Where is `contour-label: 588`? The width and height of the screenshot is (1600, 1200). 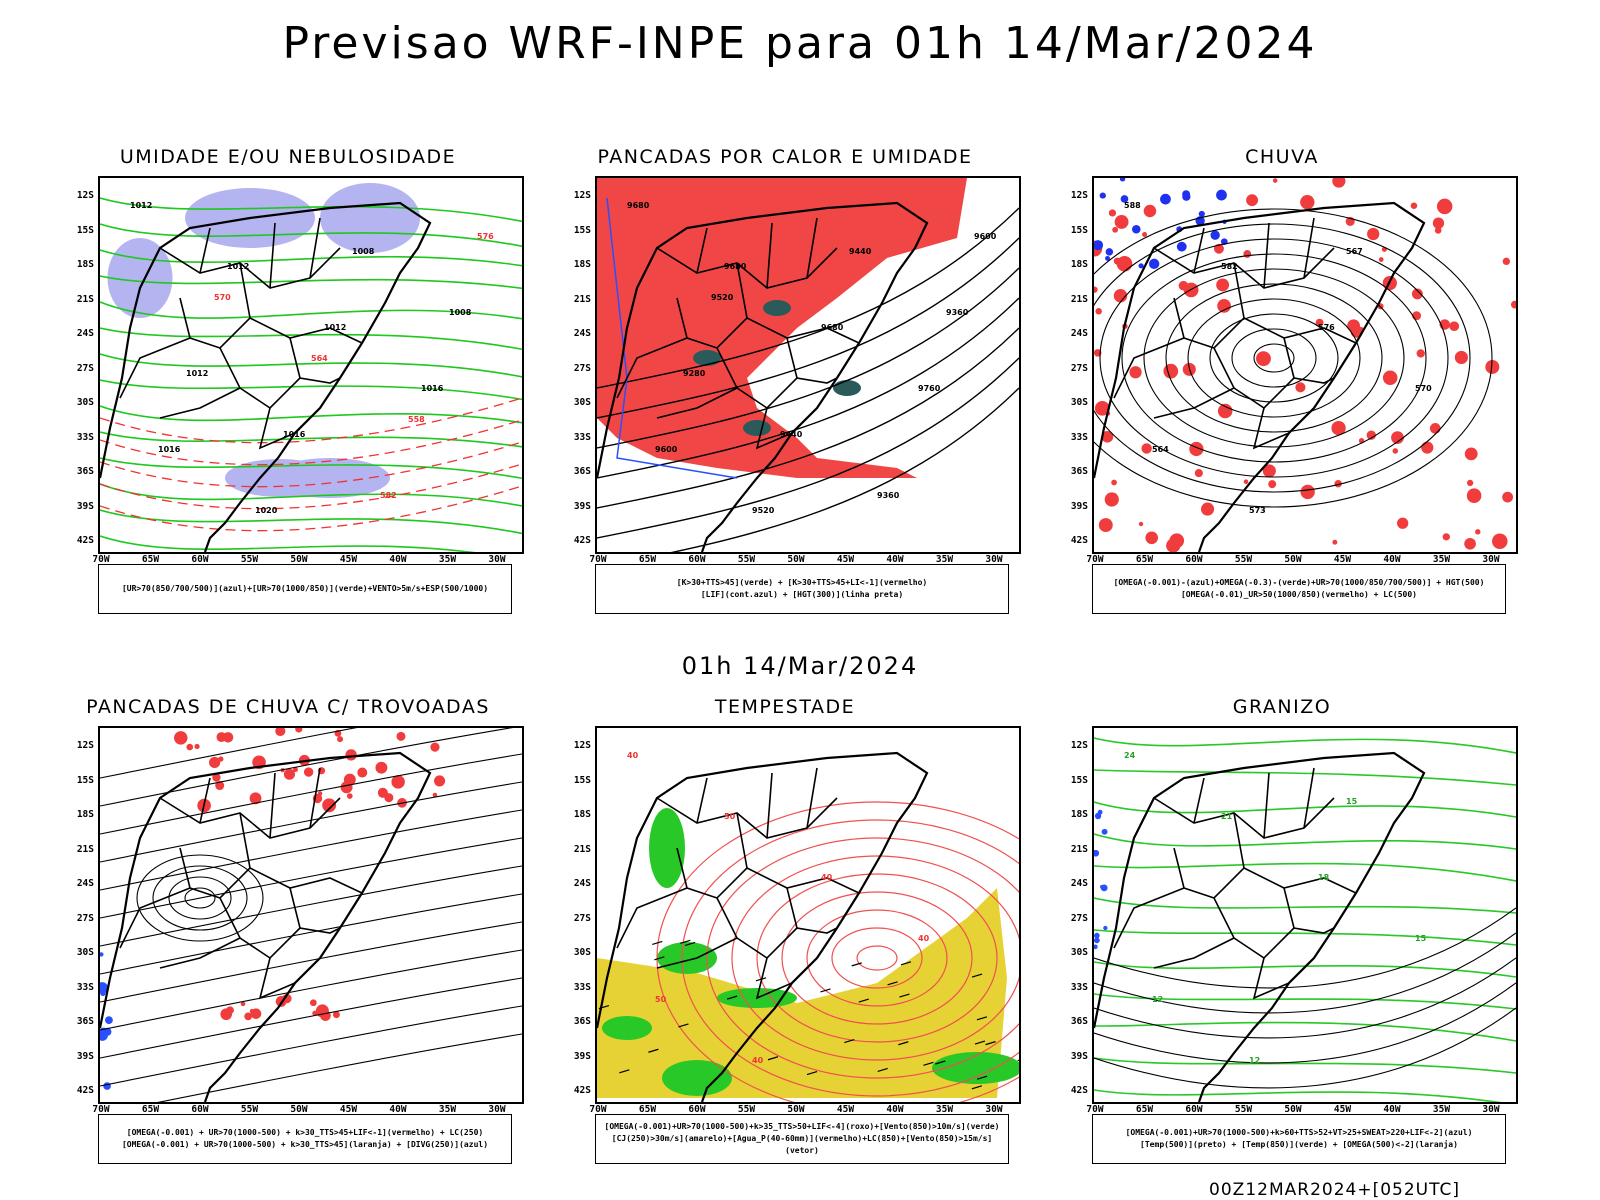
contour-label: 588 is located at coordinates (1132, 205).